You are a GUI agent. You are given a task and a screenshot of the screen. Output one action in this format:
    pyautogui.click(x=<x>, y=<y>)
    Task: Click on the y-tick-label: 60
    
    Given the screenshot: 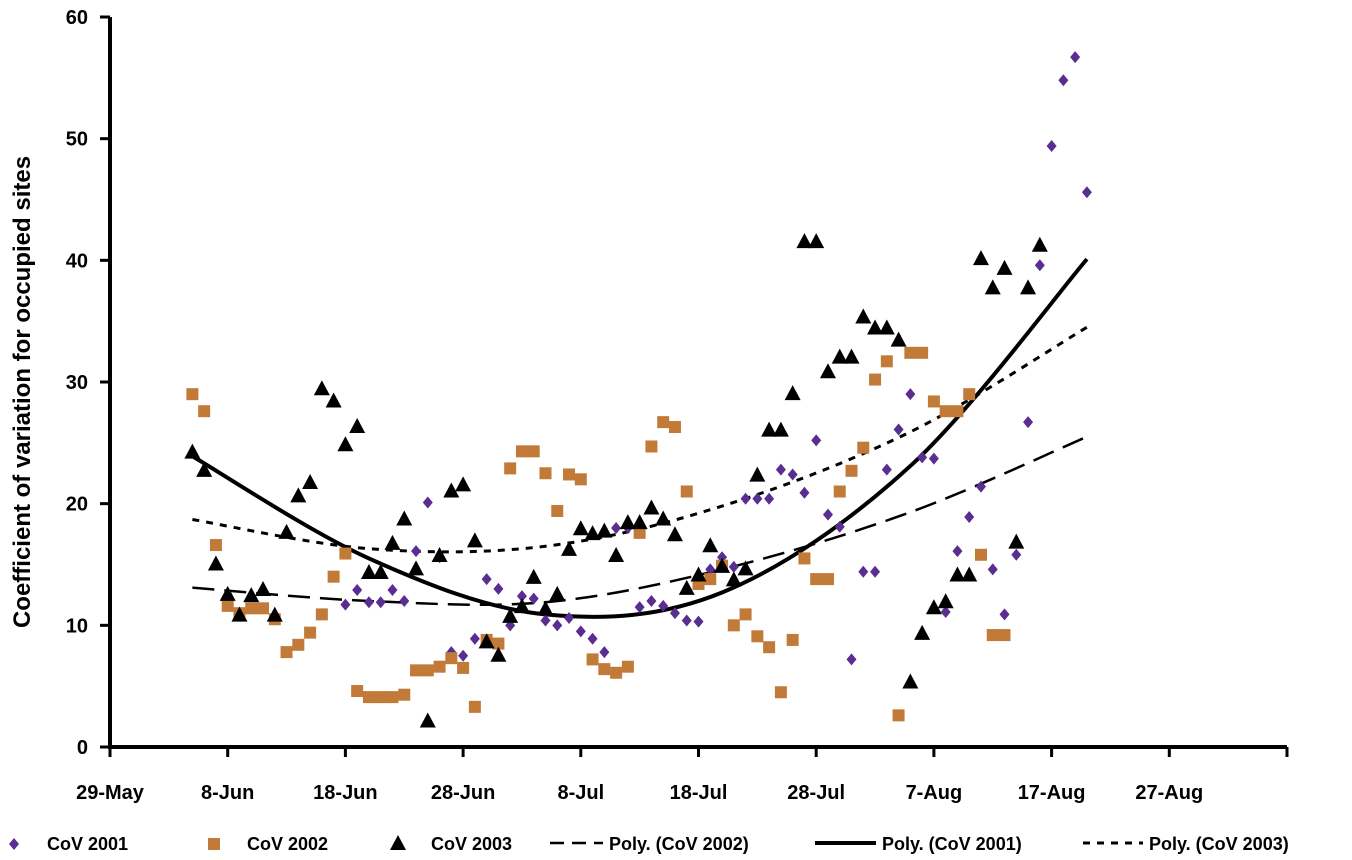 What is the action you would take?
    pyautogui.click(x=77, y=18)
    